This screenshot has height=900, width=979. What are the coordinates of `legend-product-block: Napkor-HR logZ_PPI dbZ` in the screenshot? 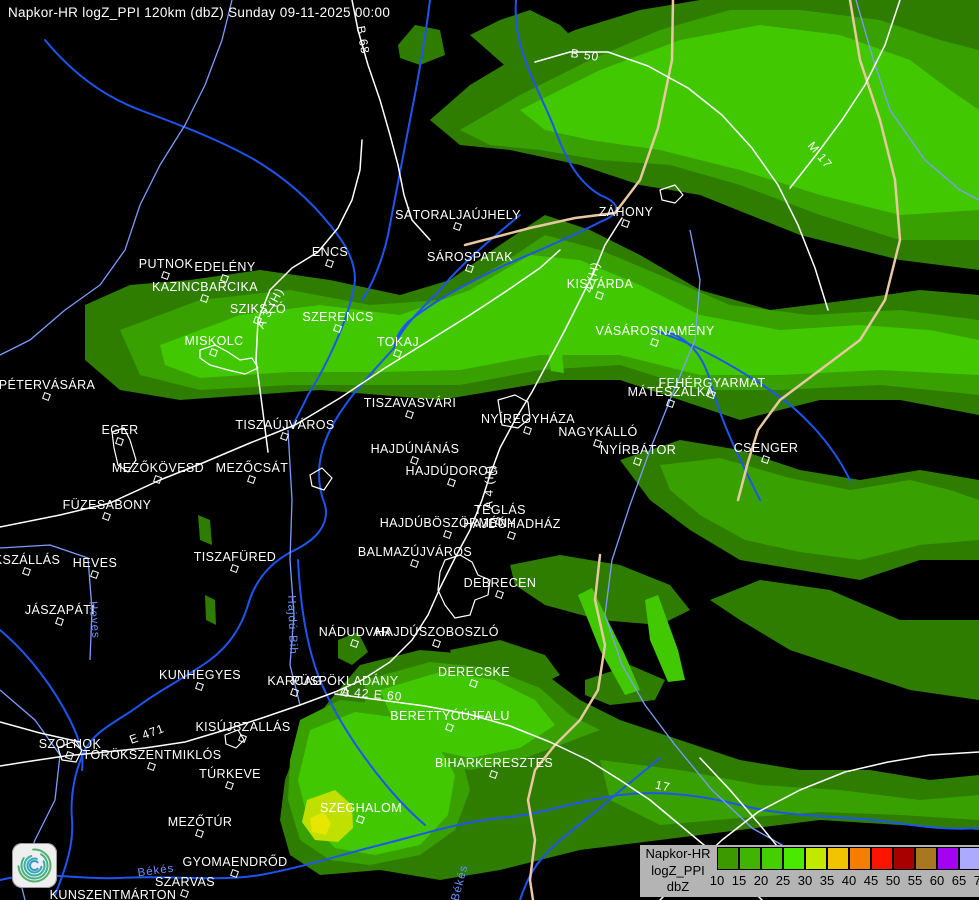 It's located at (678, 871).